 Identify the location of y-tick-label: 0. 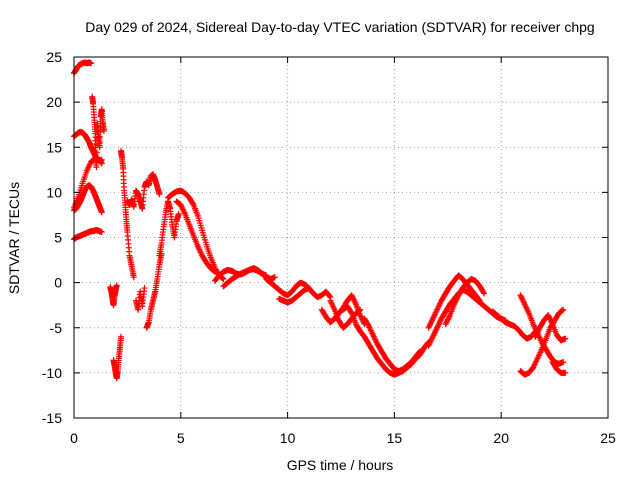
(58, 283).